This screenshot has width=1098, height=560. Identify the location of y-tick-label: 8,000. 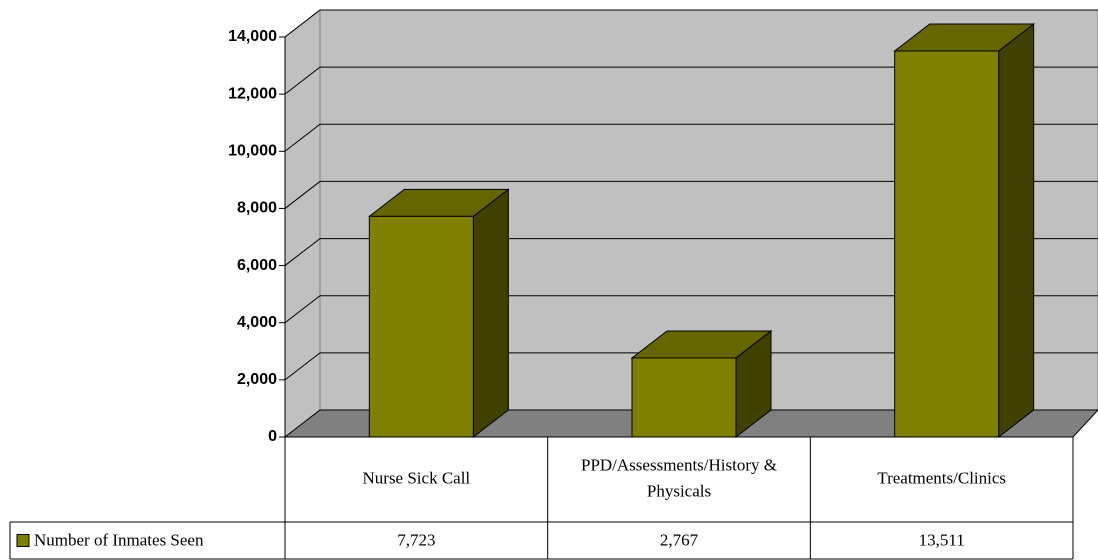
(257, 208).